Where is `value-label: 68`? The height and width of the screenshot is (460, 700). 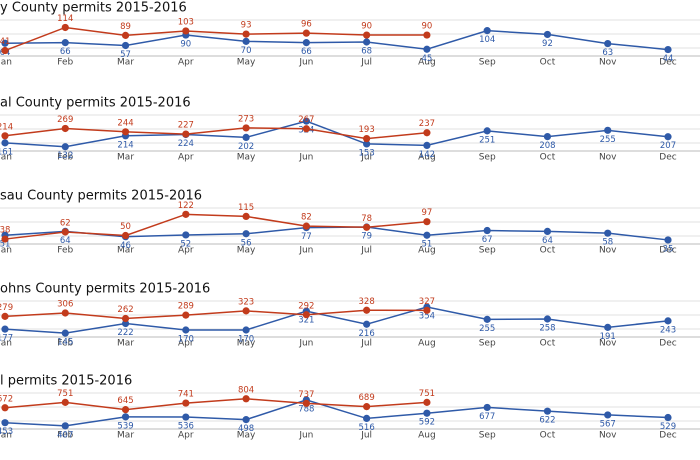
value-label: 68 is located at coordinates (366, 52).